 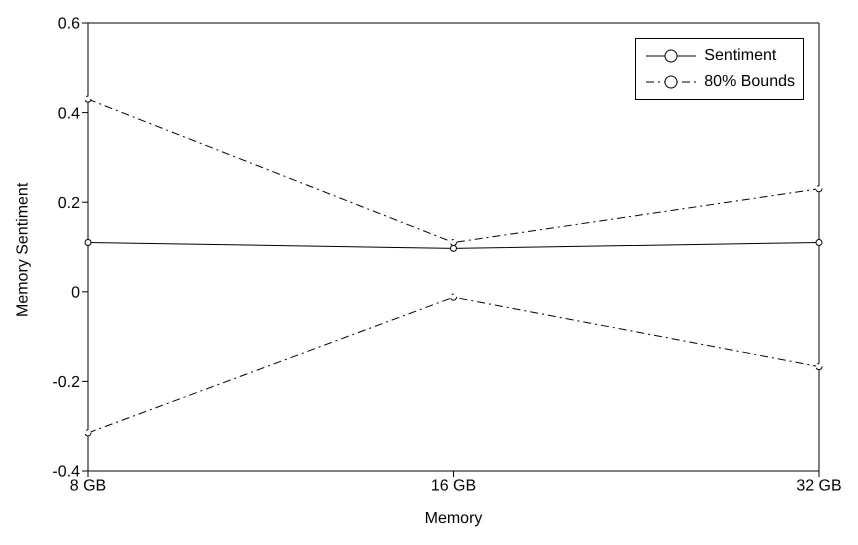 I want to click on y-tick-label: 0.2, so click(x=69, y=203).